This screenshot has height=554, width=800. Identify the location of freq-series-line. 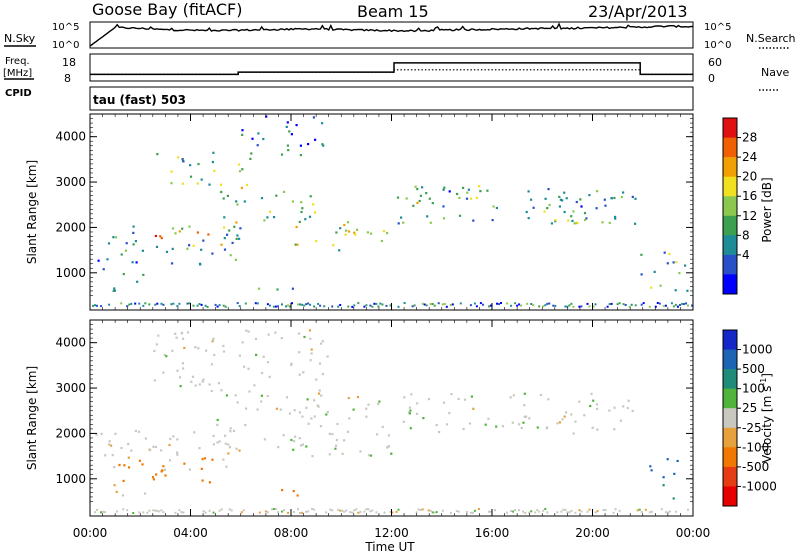
(391, 69).